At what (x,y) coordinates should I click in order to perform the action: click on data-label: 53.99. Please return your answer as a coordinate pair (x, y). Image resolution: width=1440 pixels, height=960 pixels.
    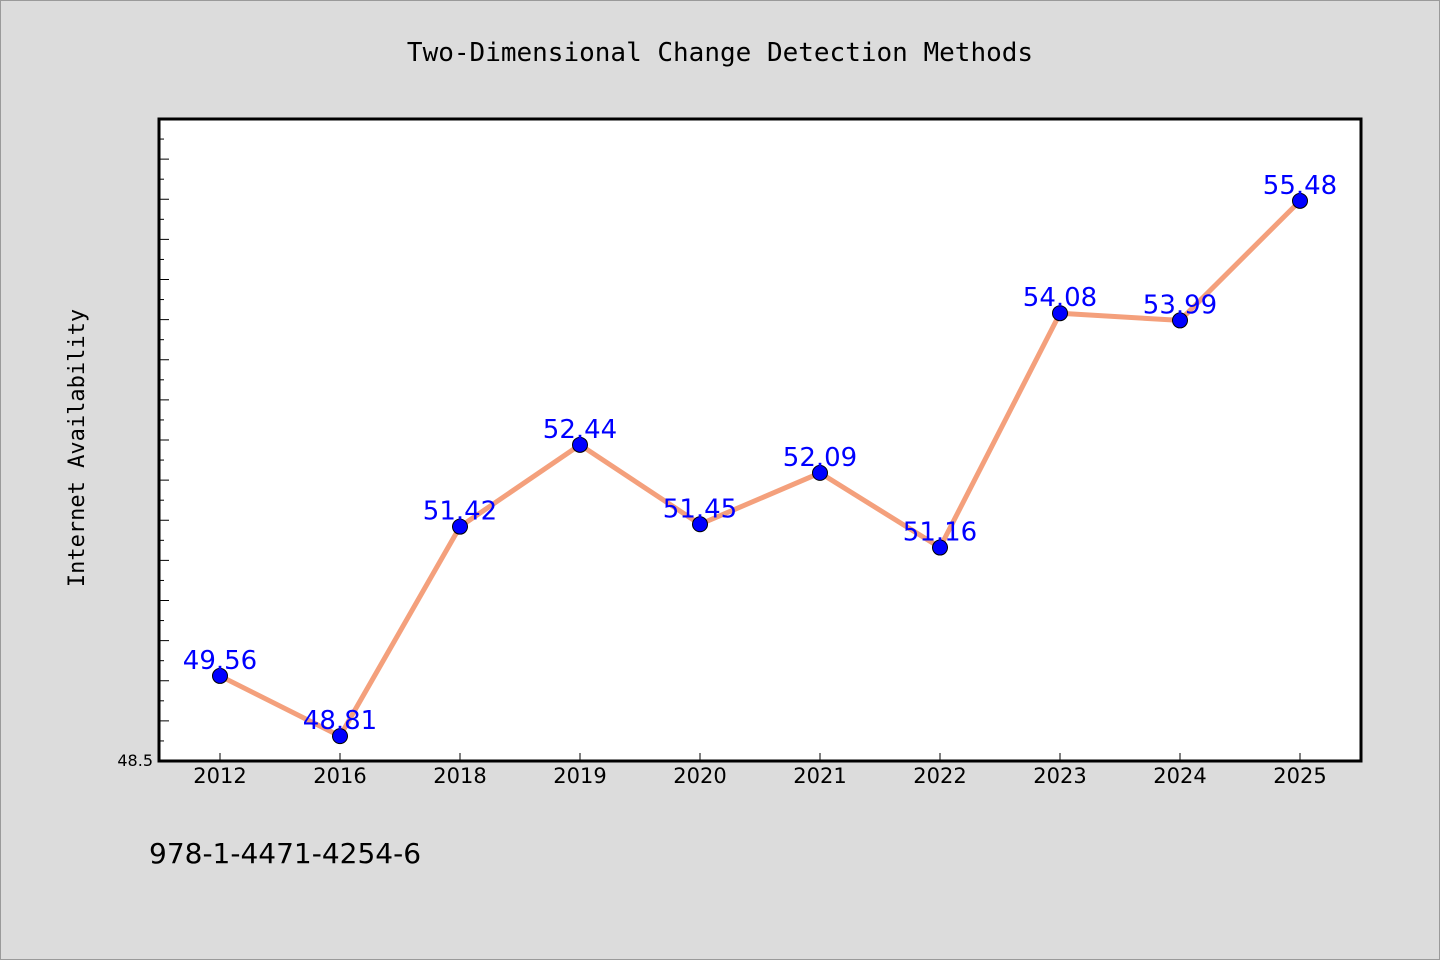
    Looking at the image, I should click on (1180, 305).